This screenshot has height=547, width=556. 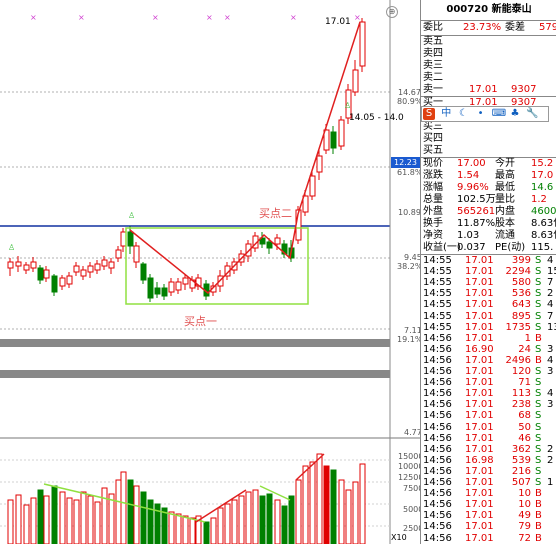 What do you see at coordinates (413, 528) in the screenshot?
I see `vol-label-2500: 2500` at bounding box center [413, 528].